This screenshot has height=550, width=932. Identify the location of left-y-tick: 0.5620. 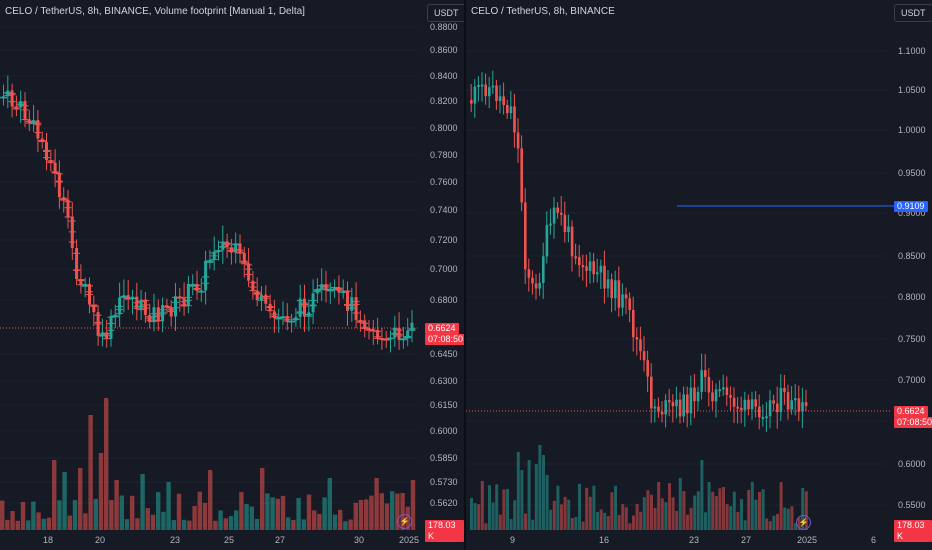
(444, 503).